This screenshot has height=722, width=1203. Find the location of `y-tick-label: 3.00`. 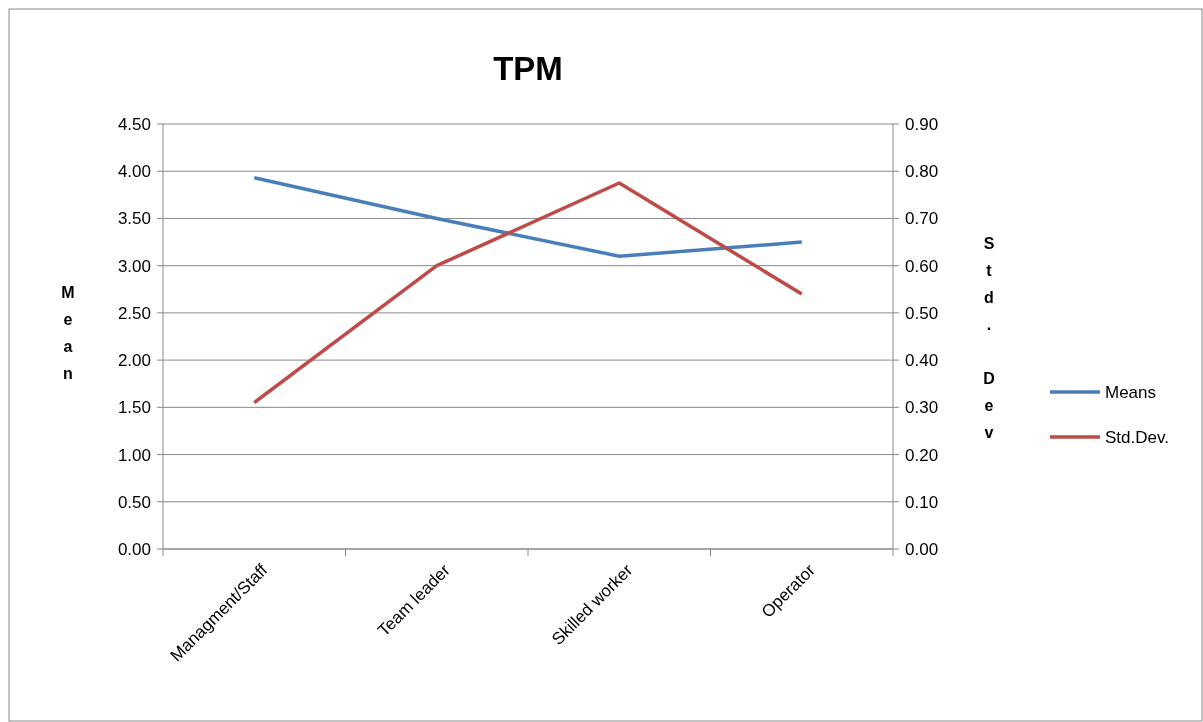

y-tick-label: 3.00 is located at coordinates (134, 266).